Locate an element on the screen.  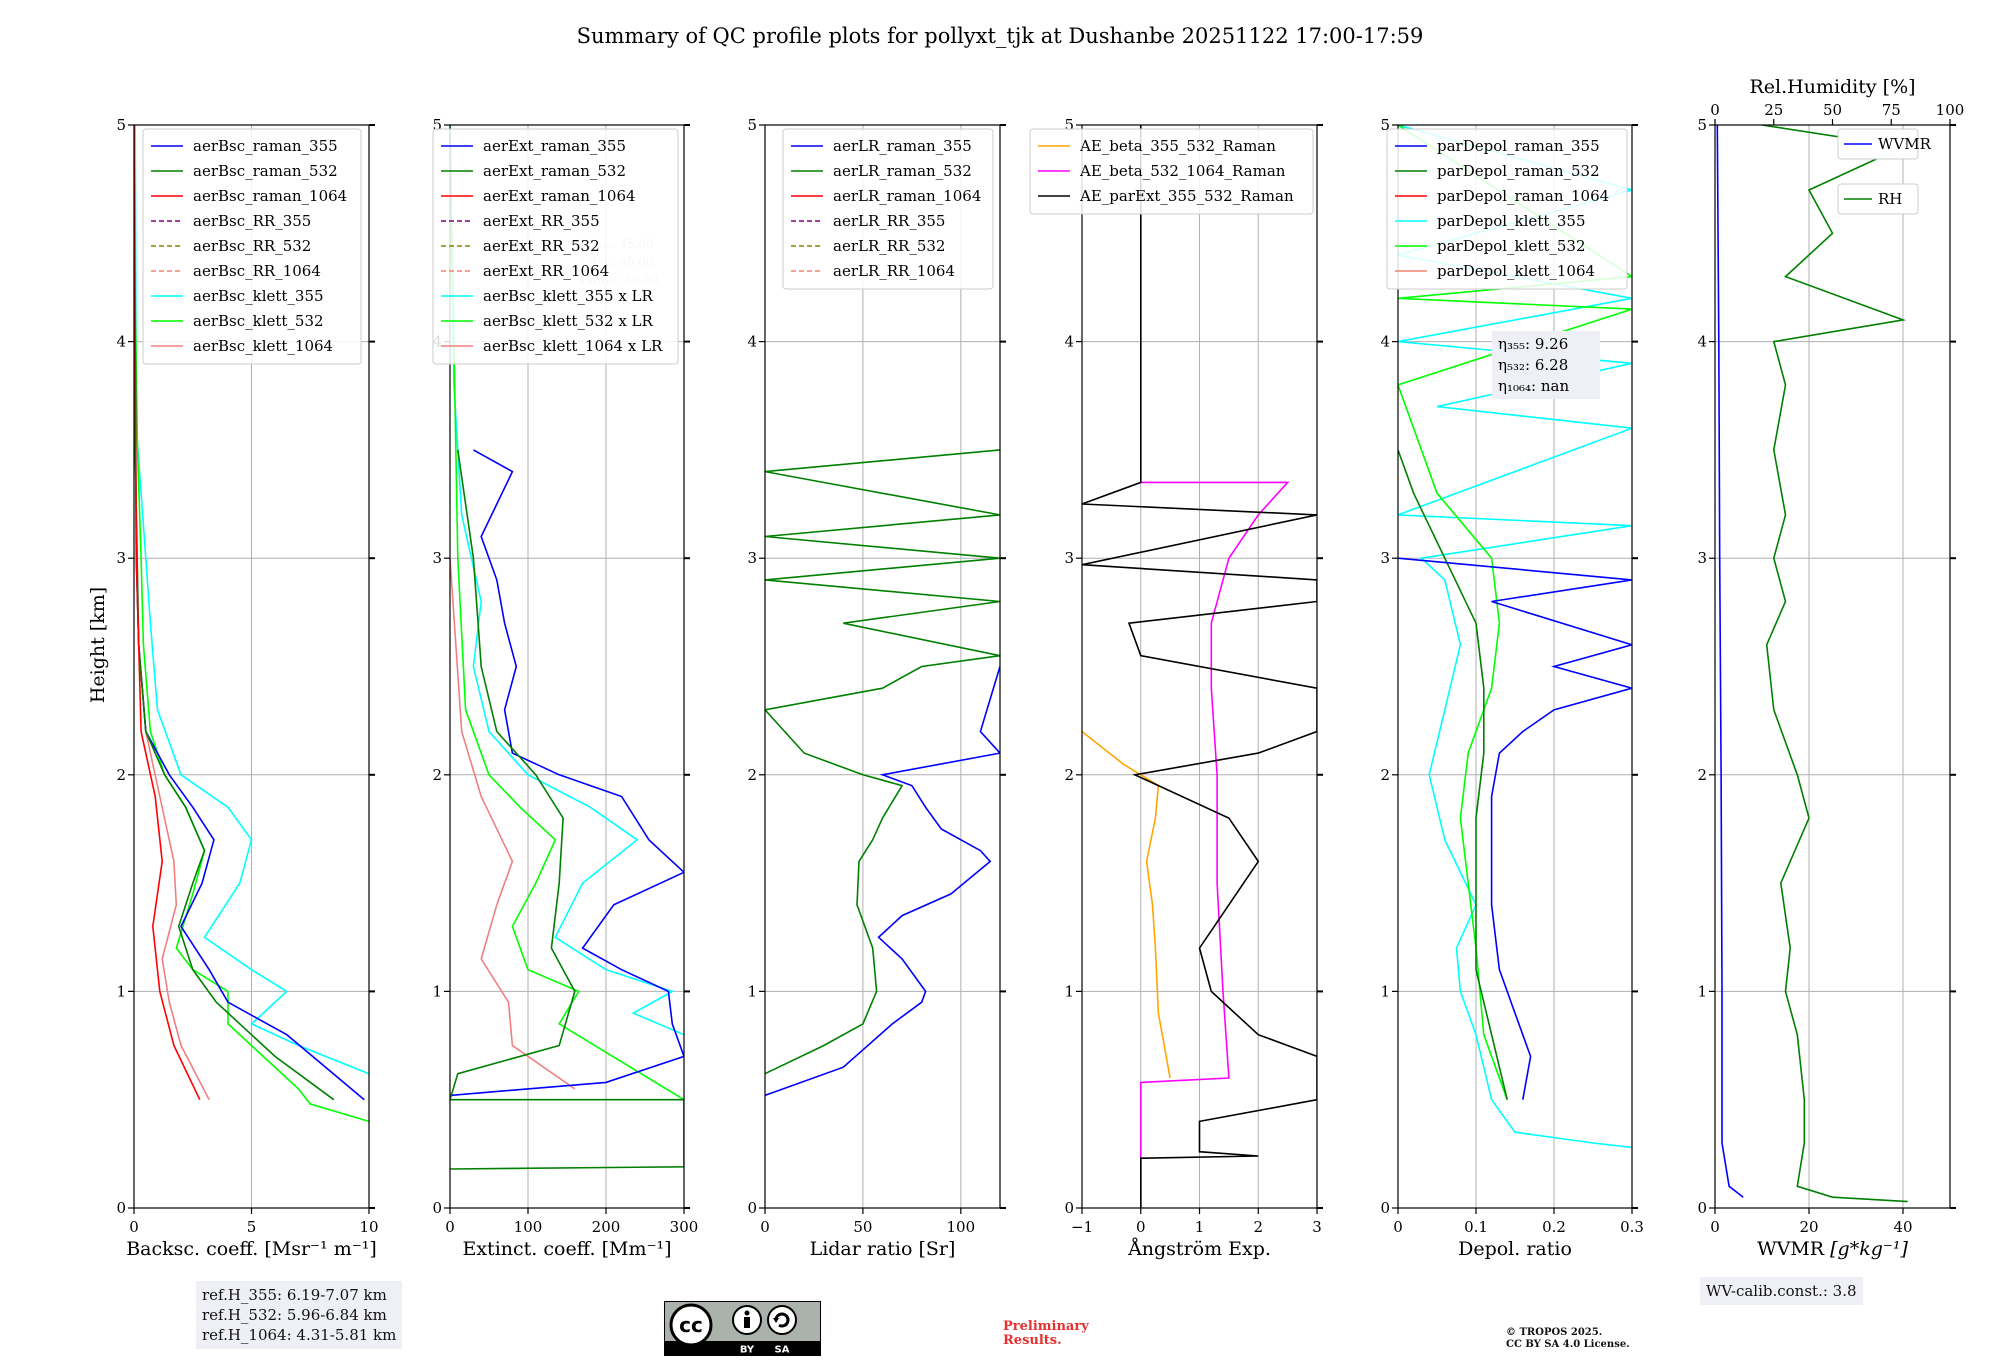
cc-logo-by: BY is located at coordinates (747, 1350).